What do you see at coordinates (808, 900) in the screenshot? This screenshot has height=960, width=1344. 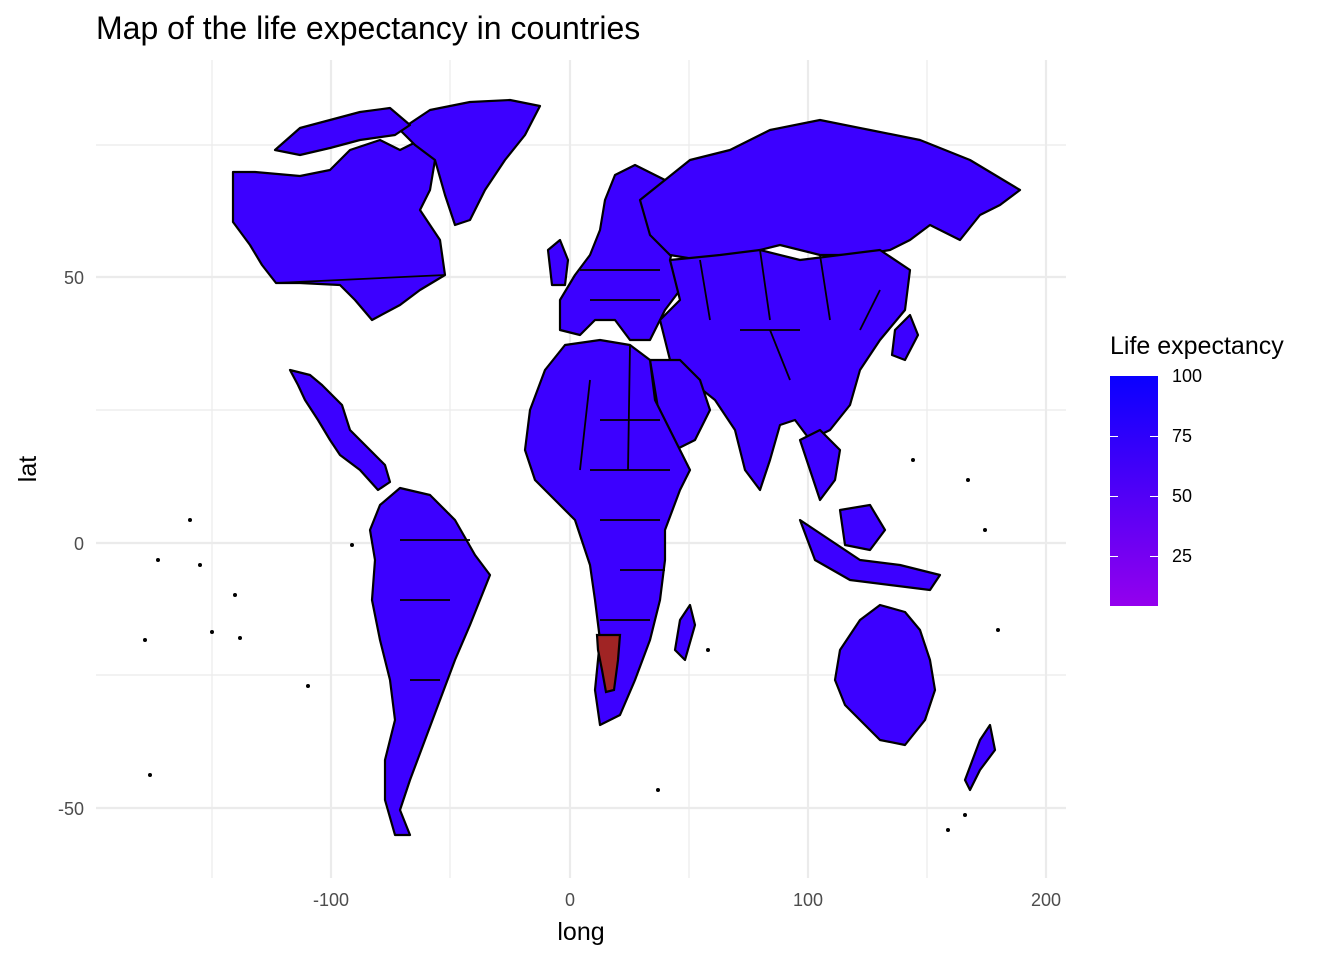 I see `x-tick-label: 100` at bounding box center [808, 900].